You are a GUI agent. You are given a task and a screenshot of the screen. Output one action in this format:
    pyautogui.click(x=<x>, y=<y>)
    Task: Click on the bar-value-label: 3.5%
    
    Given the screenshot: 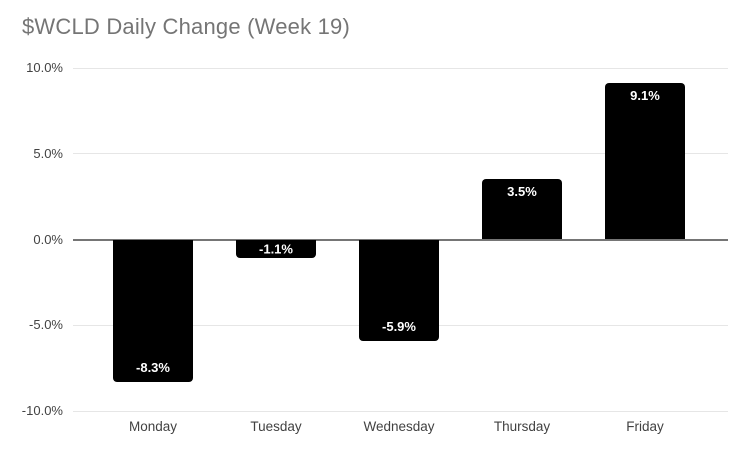 What is the action you would take?
    pyautogui.click(x=522, y=192)
    